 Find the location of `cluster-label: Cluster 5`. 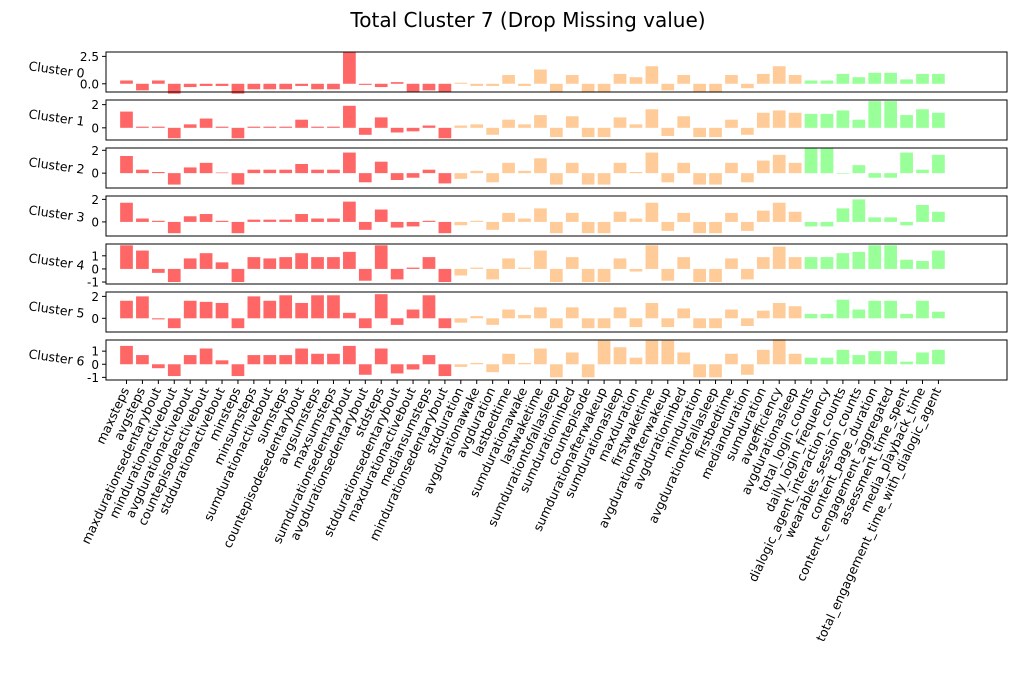

cluster-label: Cluster 5 is located at coordinates (57, 309).